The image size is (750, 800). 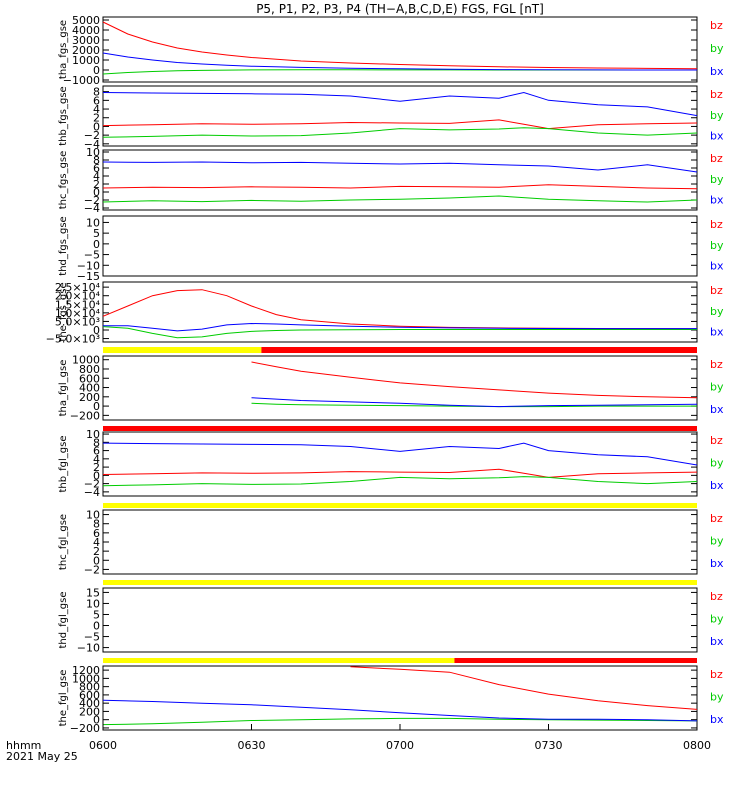 What do you see at coordinates (86, 40) in the screenshot?
I see `y-tick-label: 3000` at bounding box center [86, 40].